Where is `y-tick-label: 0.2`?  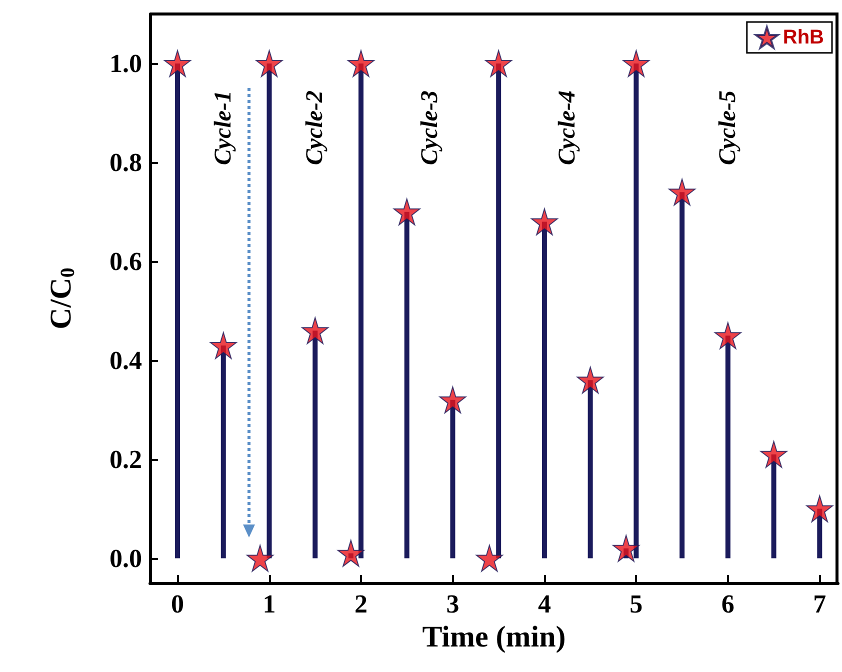
y-tick-label: 0.2 is located at coordinates (126, 459).